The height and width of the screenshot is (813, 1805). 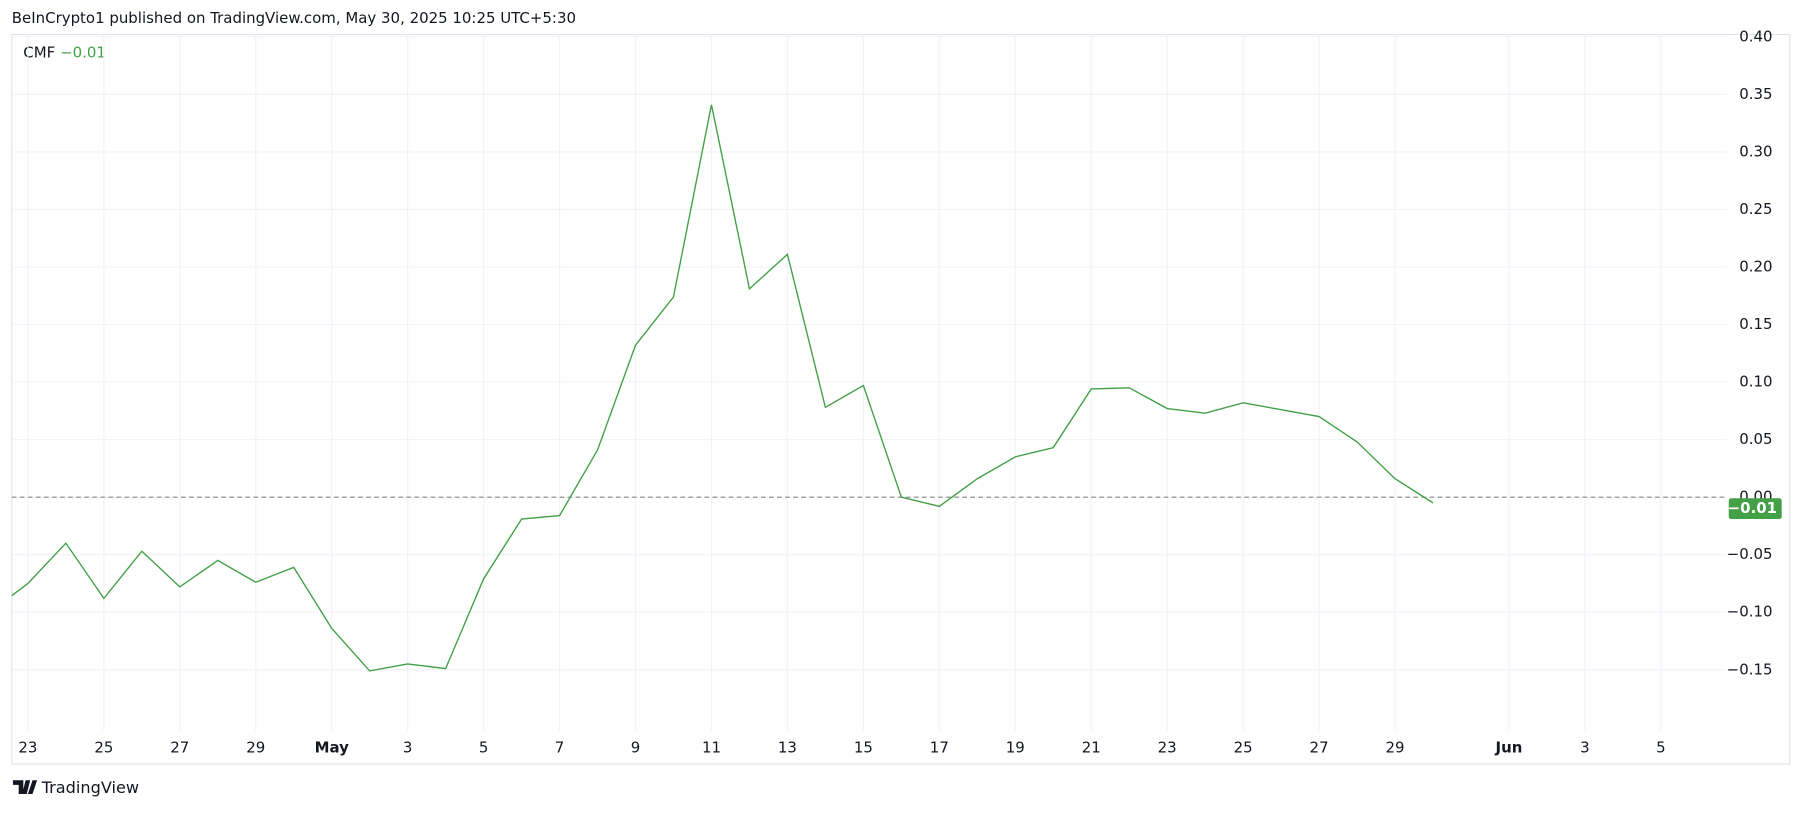 What do you see at coordinates (711, 748) in the screenshot?
I see `x-tick-label: 11` at bounding box center [711, 748].